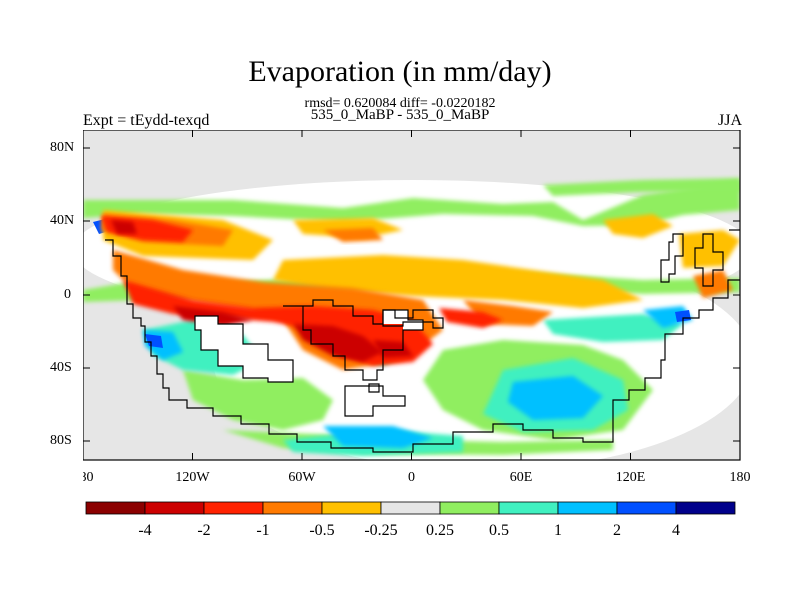 The image size is (800, 600). What do you see at coordinates (400, 115) in the screenshot?
I see `map-subtitle: 535_0_MaBP - 535_0_MaBP` at bounding box center [400, 115].